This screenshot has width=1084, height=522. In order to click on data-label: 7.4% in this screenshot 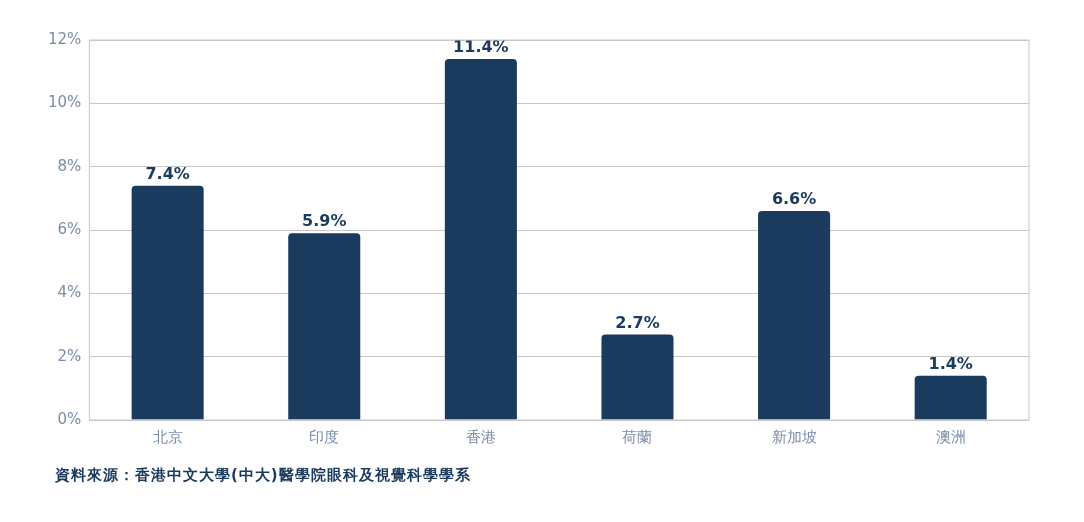, I will do `click(167, 173)`.